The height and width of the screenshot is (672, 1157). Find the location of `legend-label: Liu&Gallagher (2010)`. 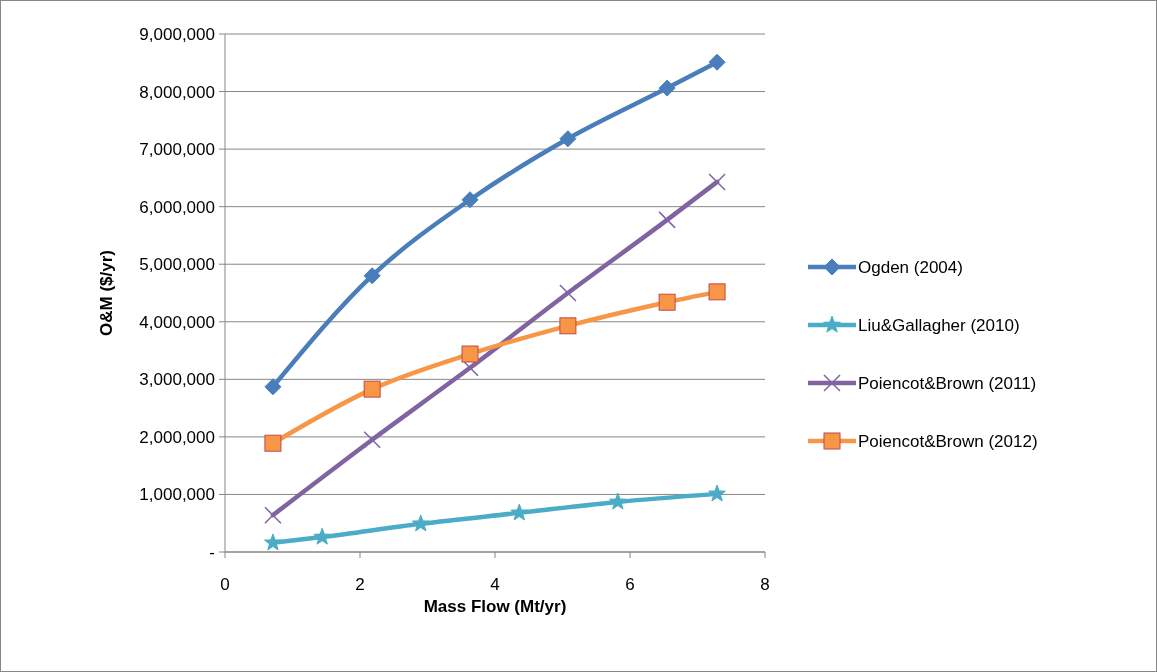

legend-label: Liu&Gallagher (2010) is located at coordinates (939, 325).